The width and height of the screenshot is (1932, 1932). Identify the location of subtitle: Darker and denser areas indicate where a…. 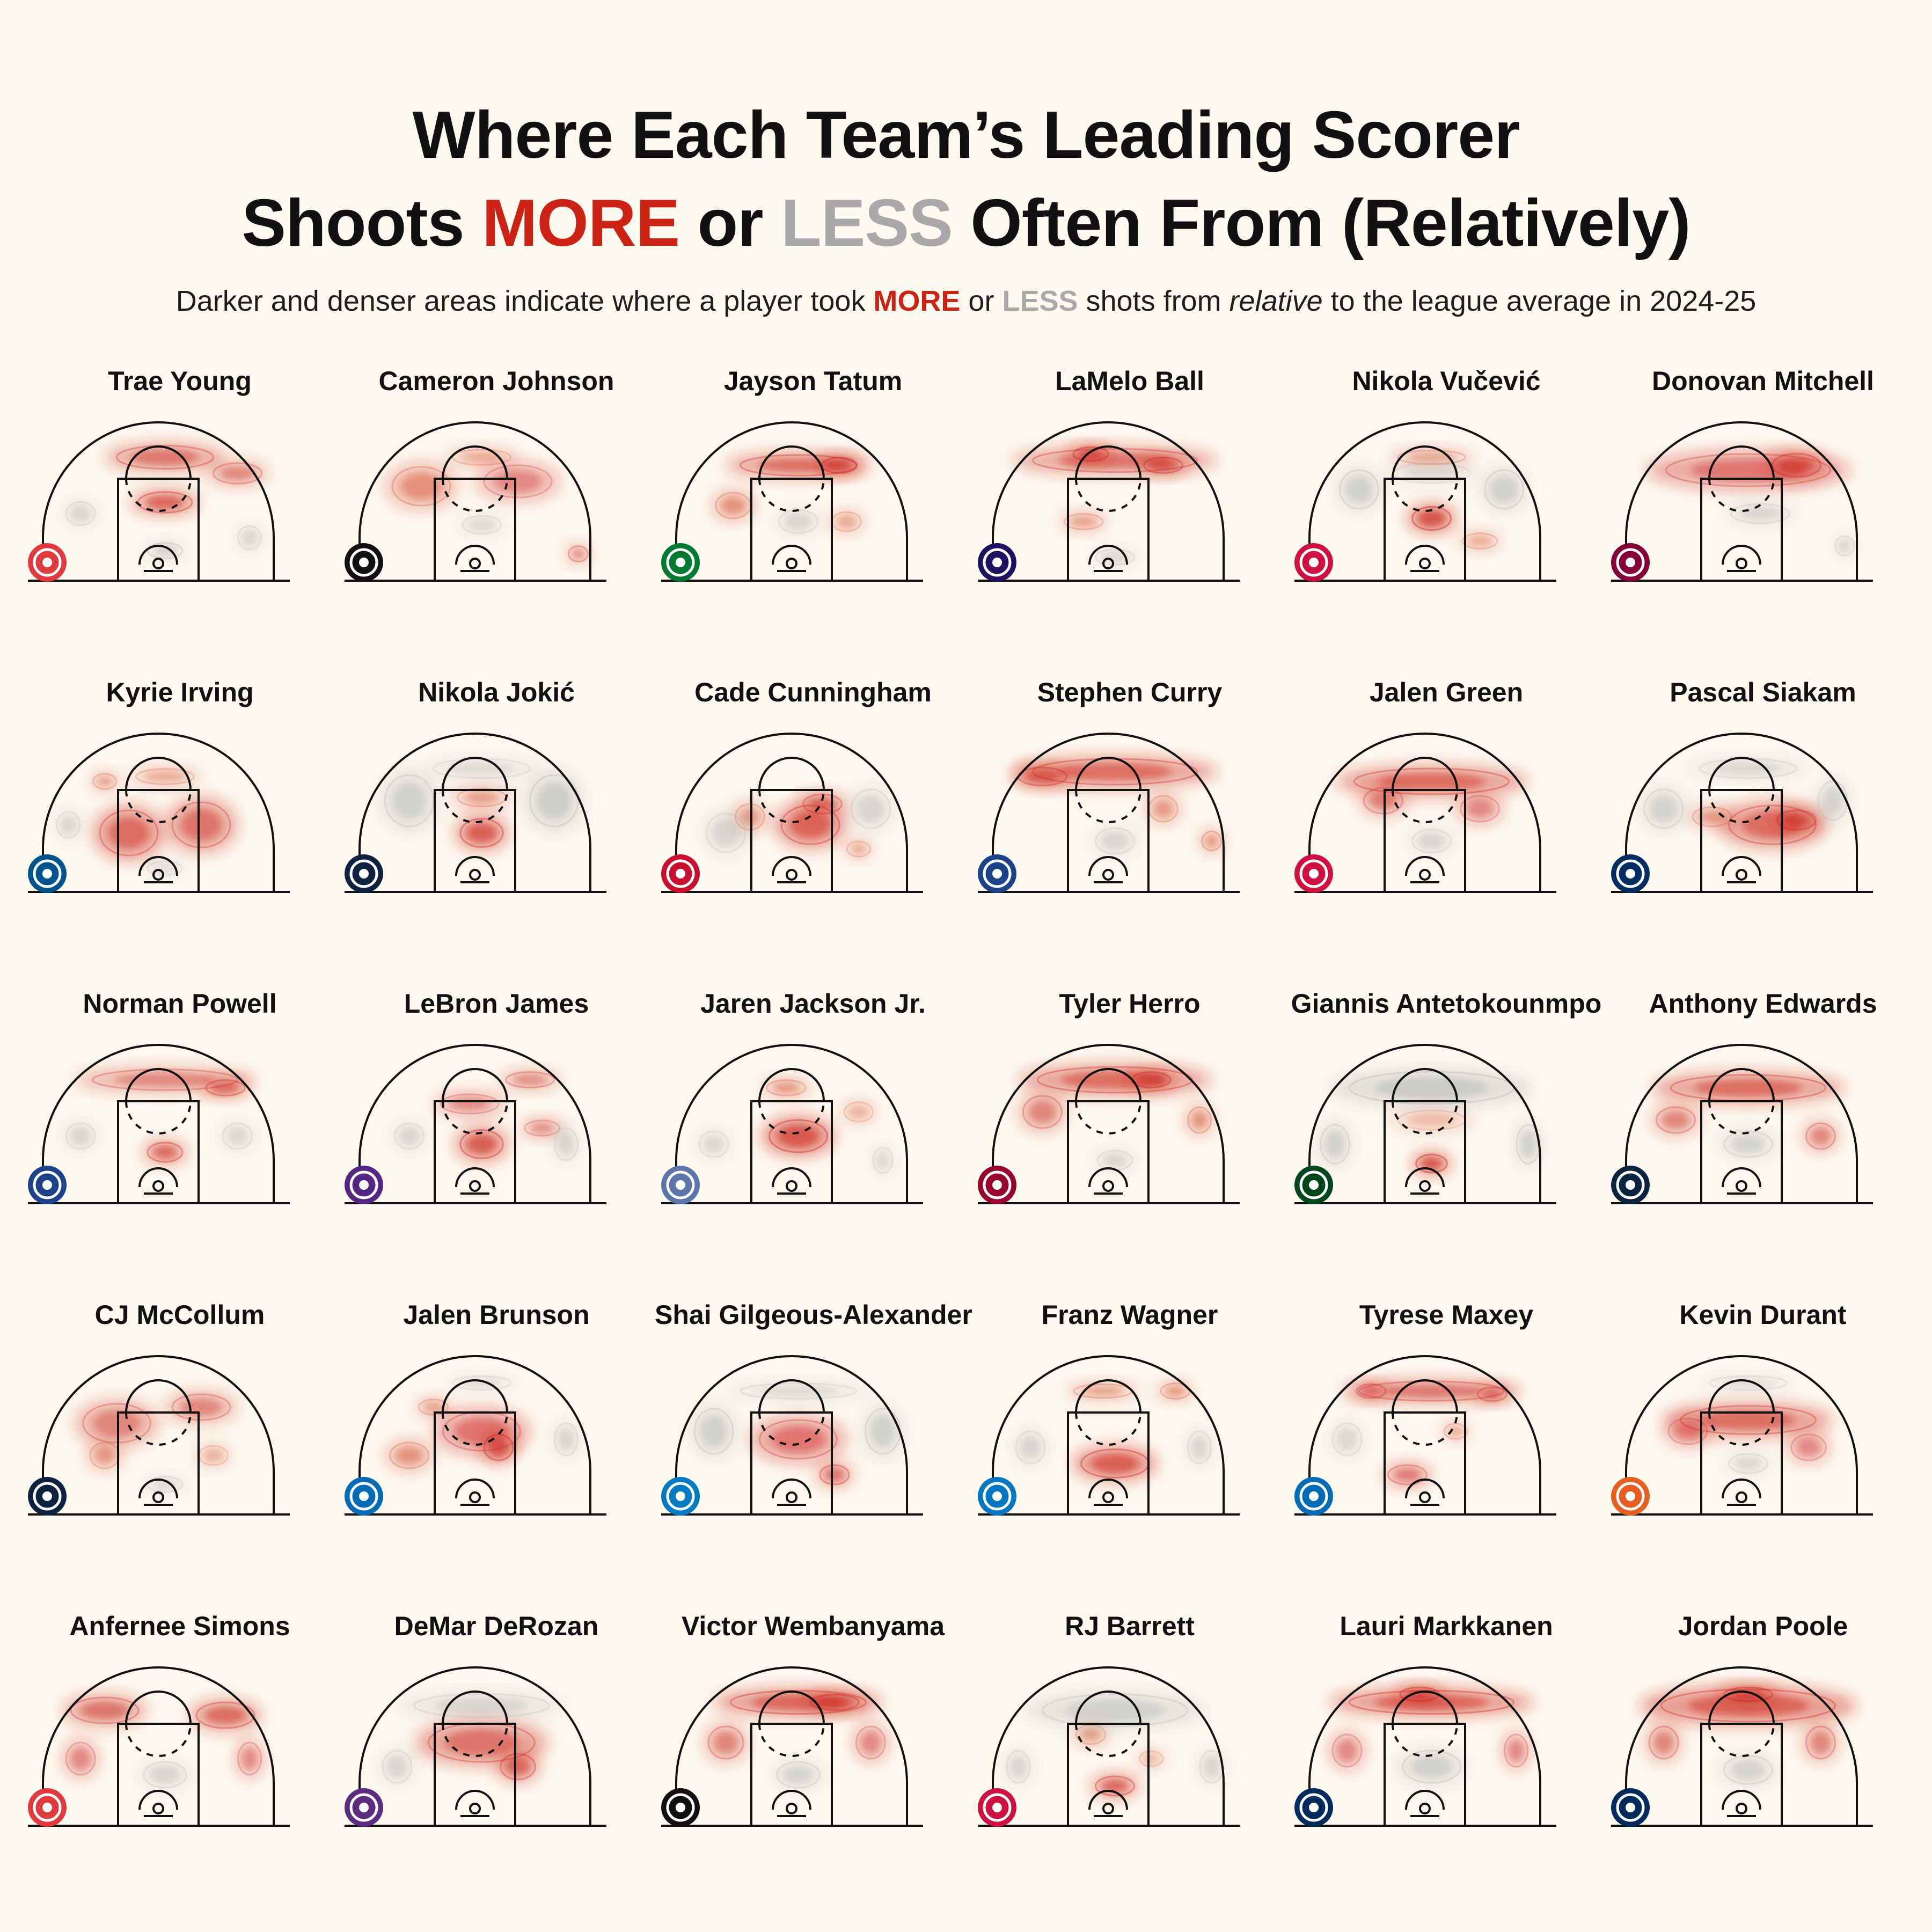
(966, 301).